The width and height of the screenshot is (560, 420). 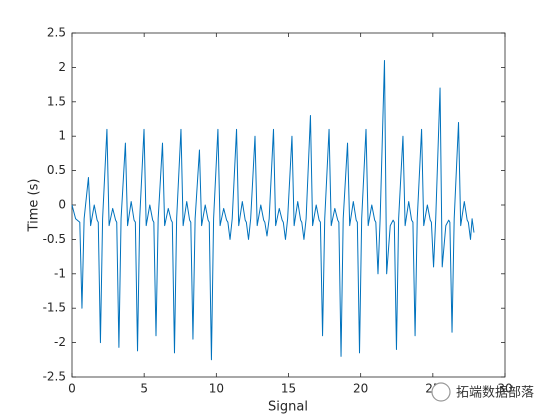 I want to click on y-tick-label: 1, so click(x=62, y=136).